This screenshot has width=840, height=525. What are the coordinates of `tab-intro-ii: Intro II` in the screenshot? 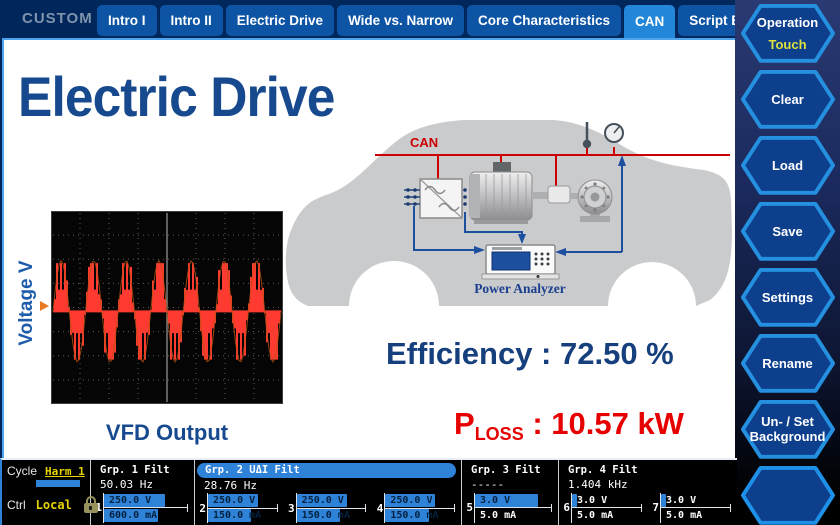 It's located at (191, 20).